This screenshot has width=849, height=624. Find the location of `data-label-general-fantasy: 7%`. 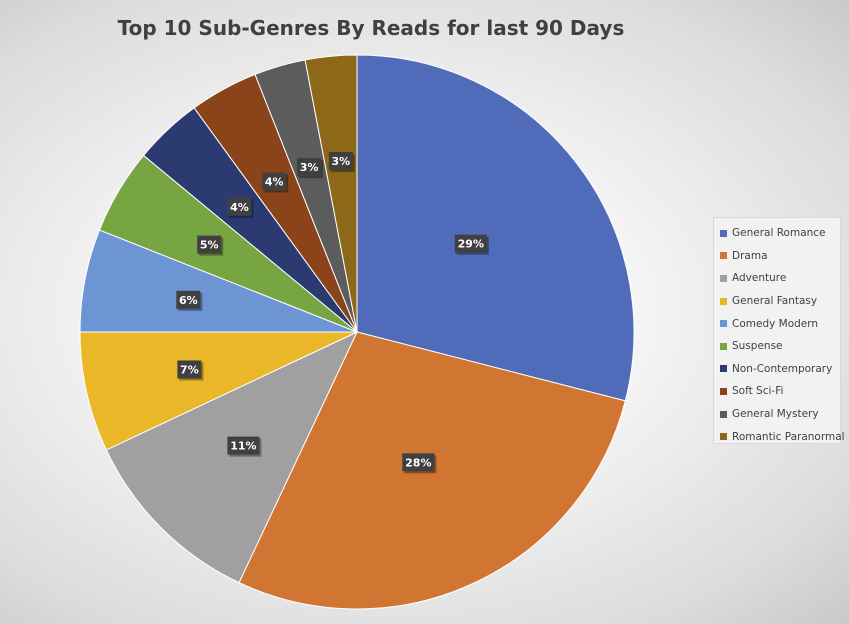

data-label-general-fantasy: 7% is located at coordinates (190, 370).